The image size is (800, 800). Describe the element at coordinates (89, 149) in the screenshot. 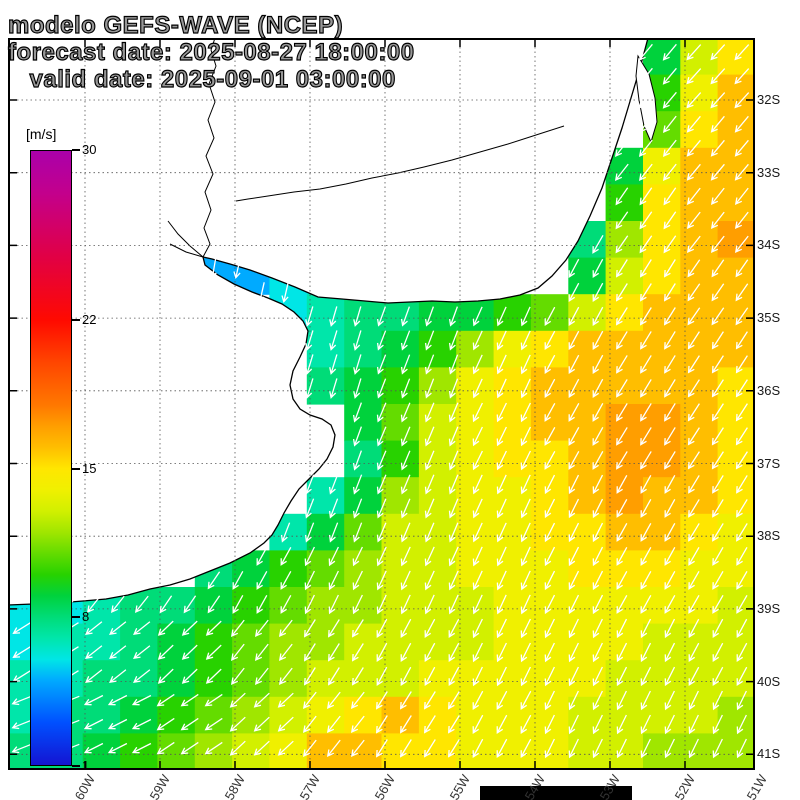

I see `colorbar-tick-label: 30` at that location.